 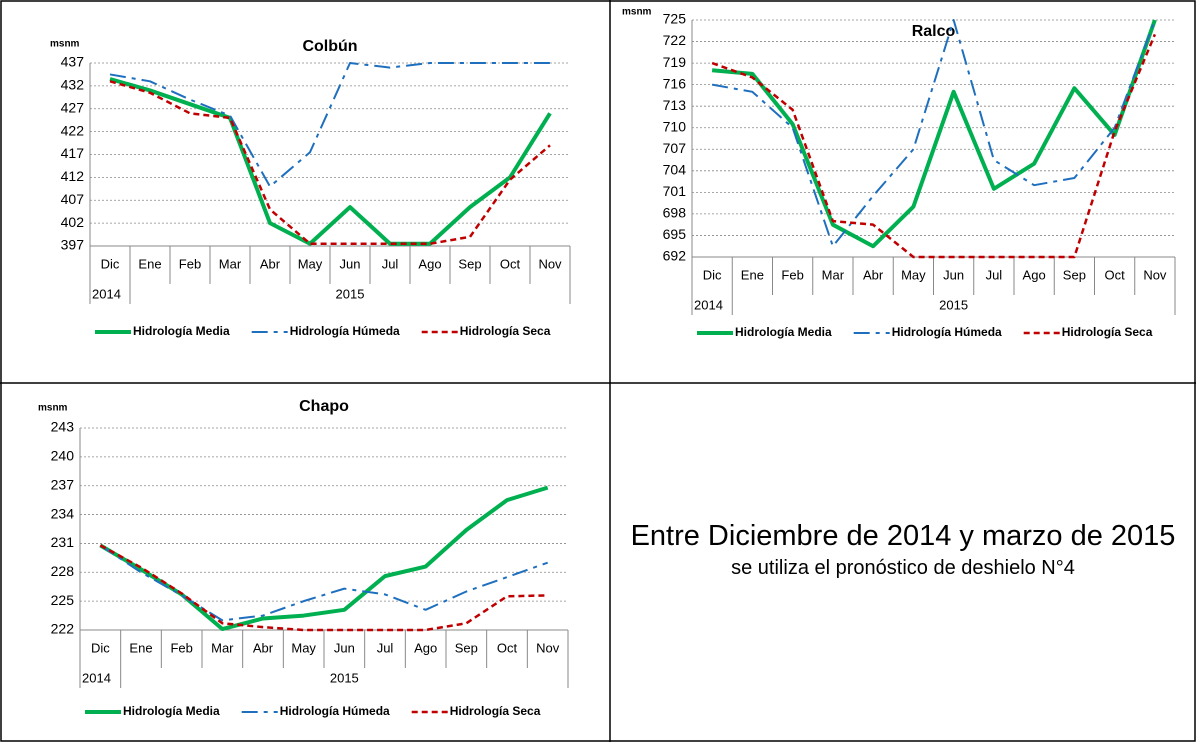 What do you see at coordinates (73, 62) in the screenshot?
I see `y-tick-label: 437` at bounding box center [73, 62].